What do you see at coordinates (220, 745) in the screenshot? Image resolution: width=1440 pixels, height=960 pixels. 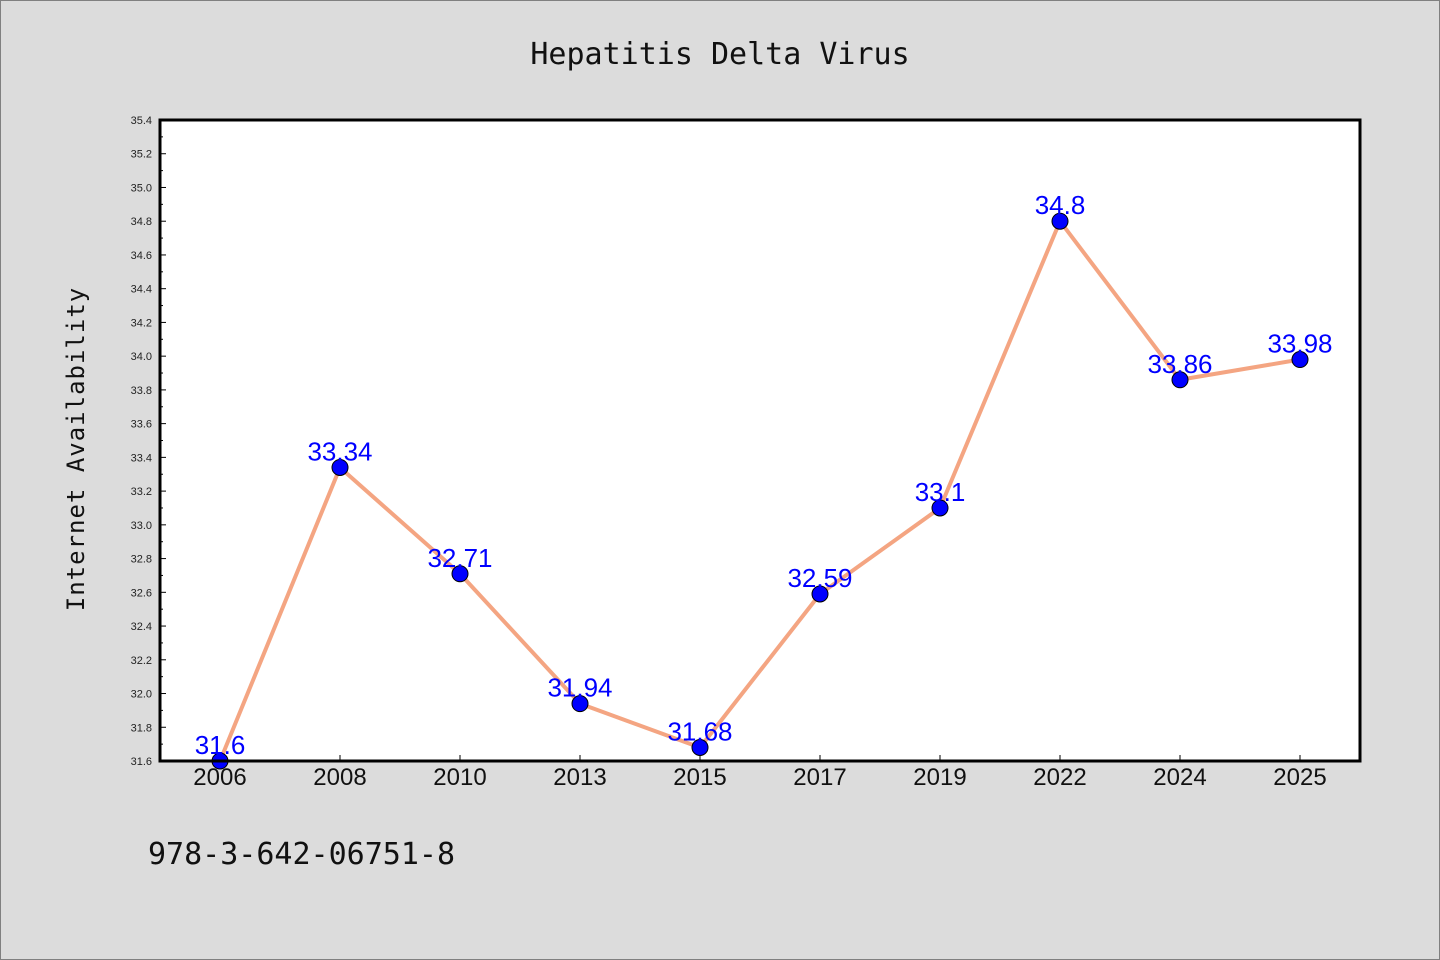 I see `data-label: 31.6` at bounding box center [220, 745].